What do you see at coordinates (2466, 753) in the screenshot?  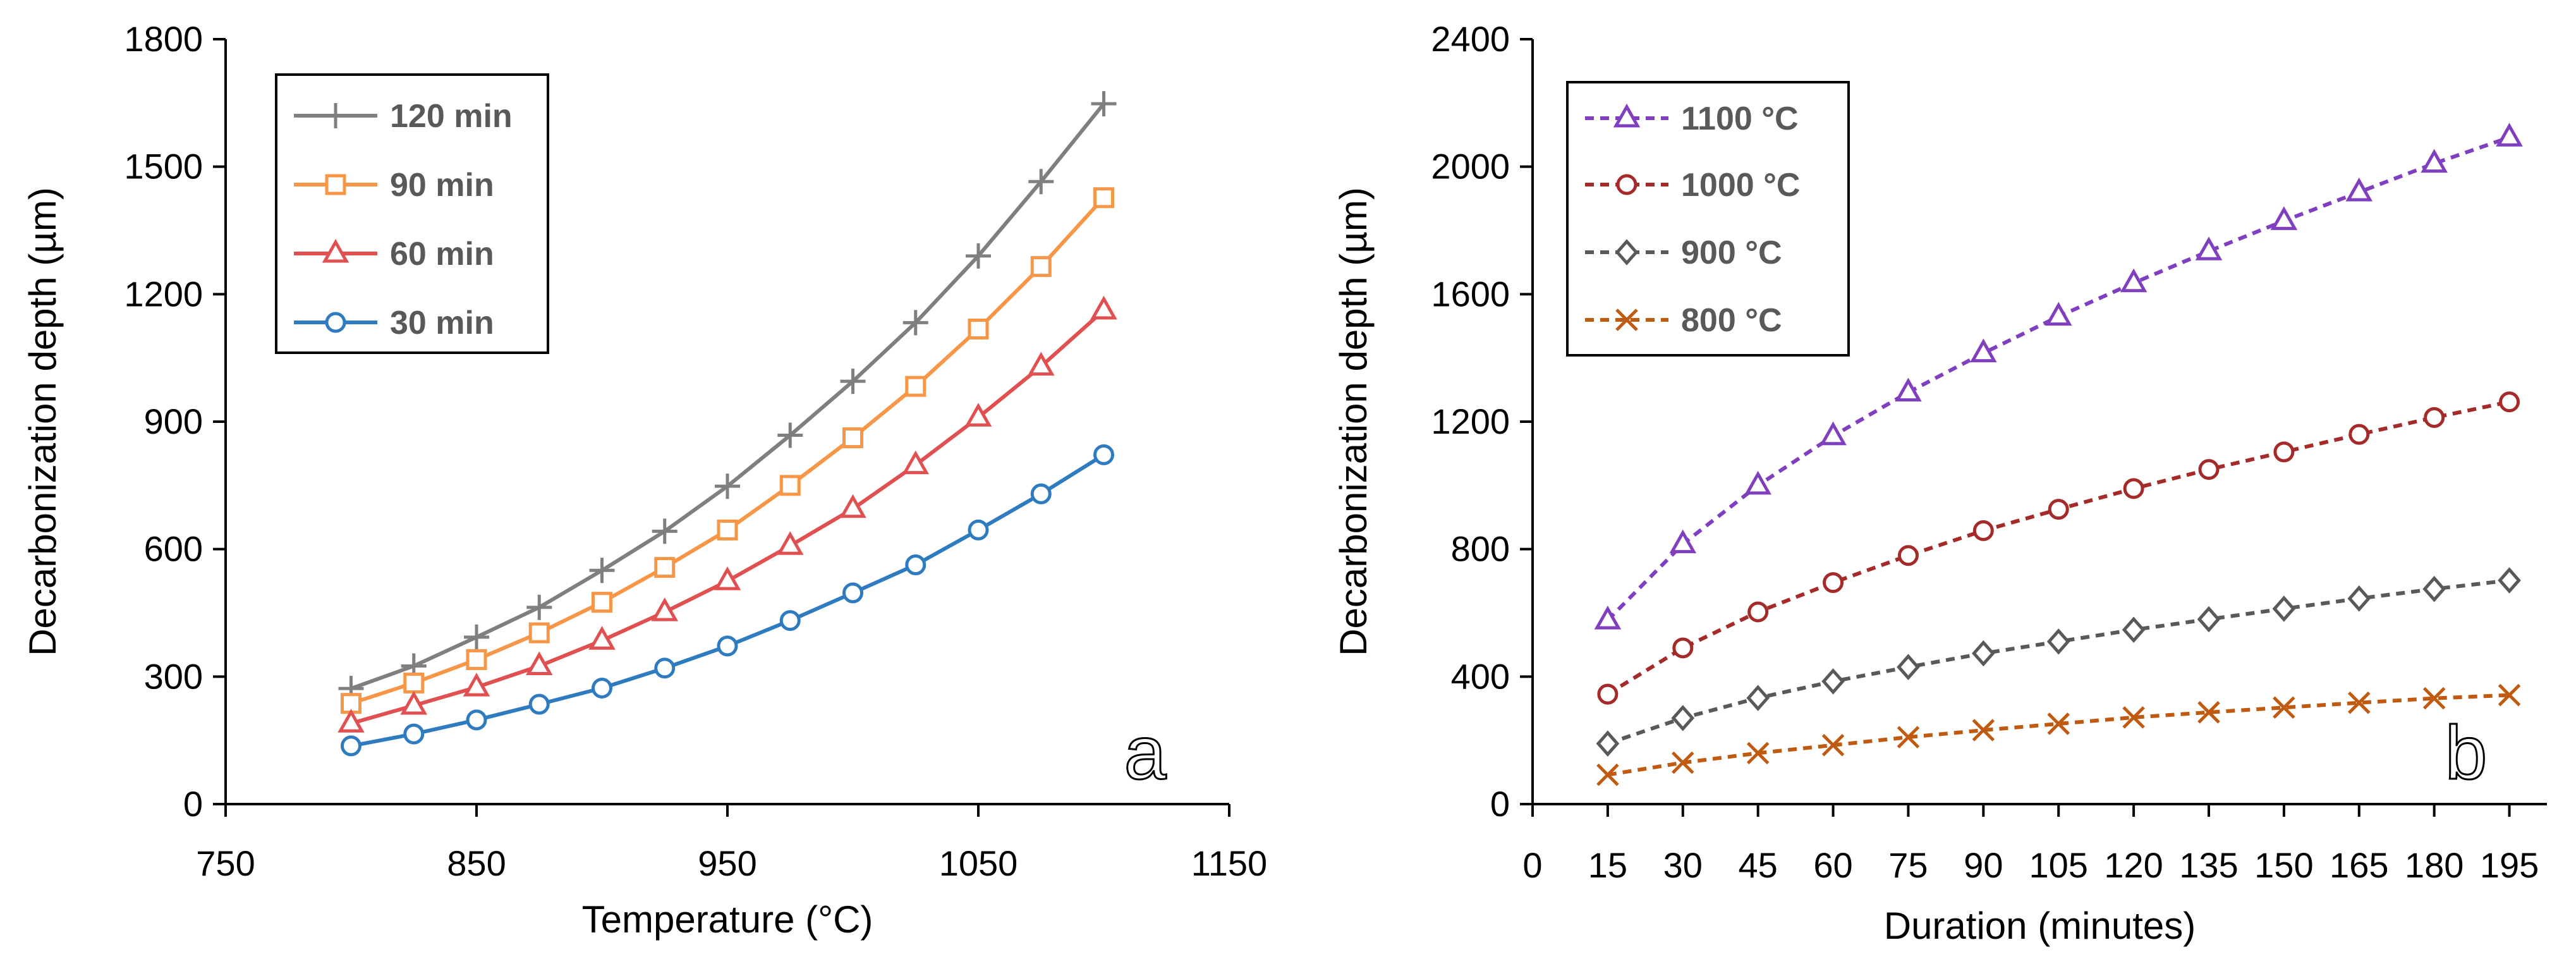 I see `panel-label: b` at bounding box center [2466, 753].